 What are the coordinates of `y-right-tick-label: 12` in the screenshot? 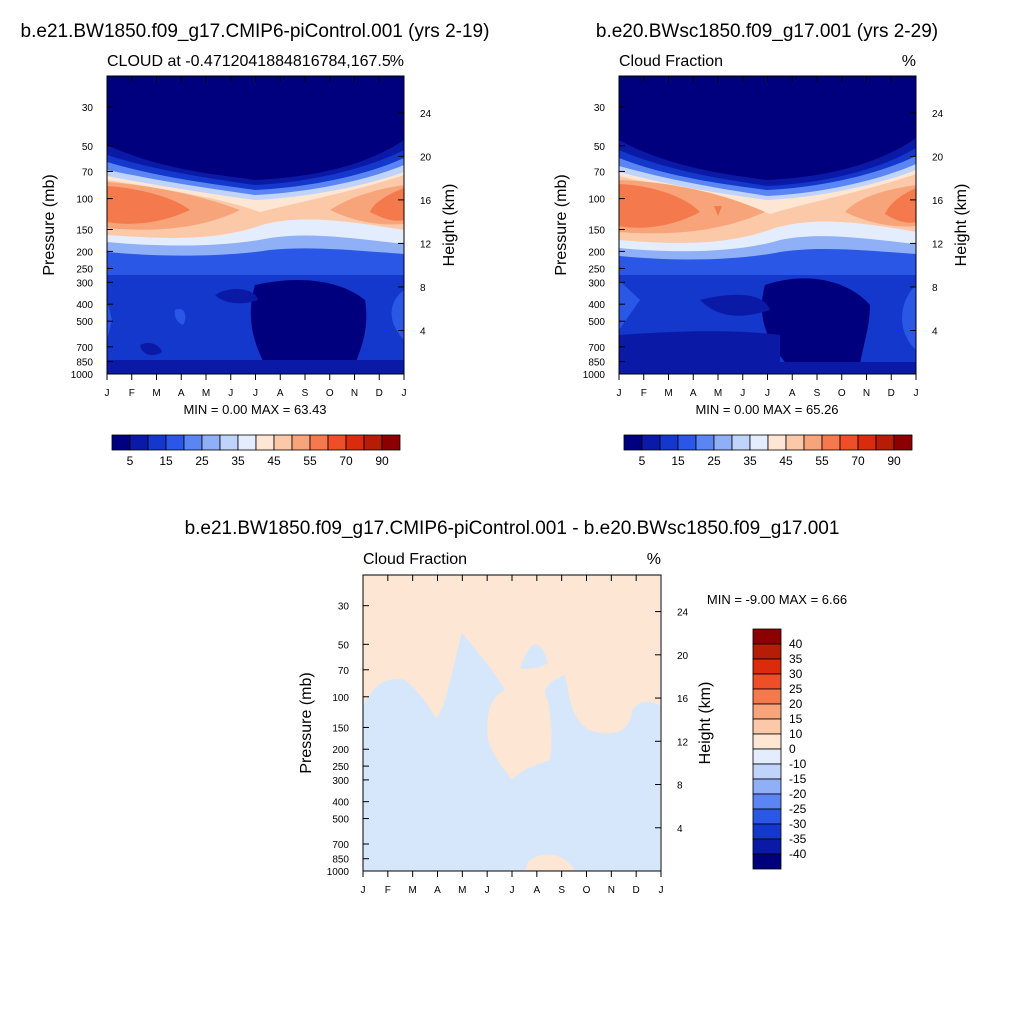 It's located at (938, 244).